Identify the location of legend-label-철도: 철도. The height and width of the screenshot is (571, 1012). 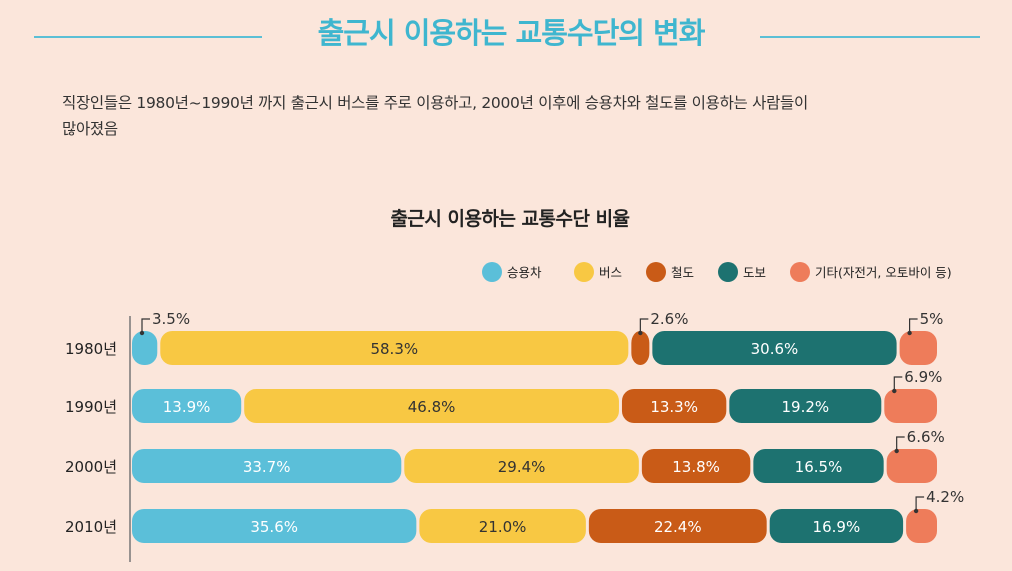
(682, 272).